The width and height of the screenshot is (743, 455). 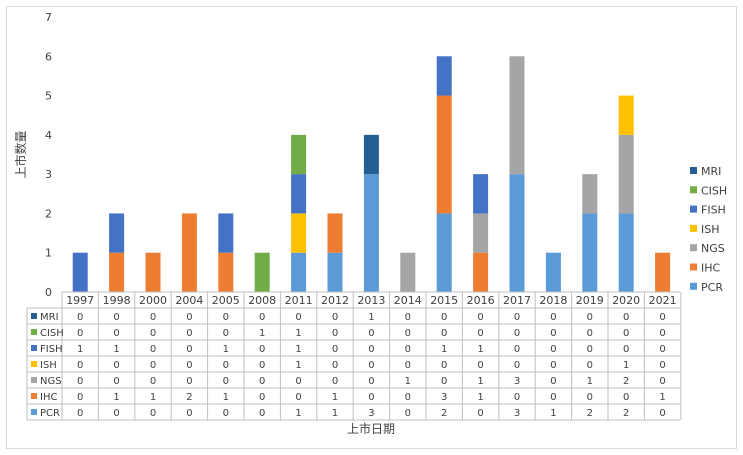 I want to click on legend-key-pcr, so click(x=693, y=286).